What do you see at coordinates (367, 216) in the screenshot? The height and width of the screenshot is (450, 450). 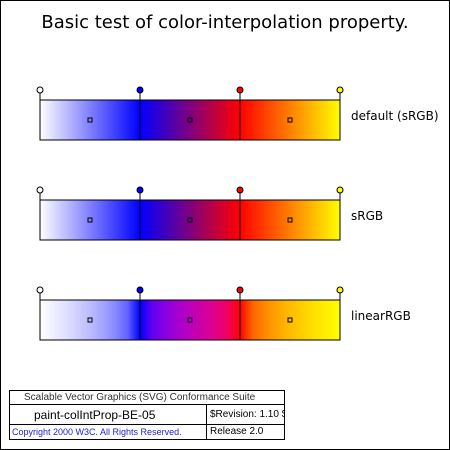 I see `row-label-srgb: sRGB` at bounding box center [367, 216].